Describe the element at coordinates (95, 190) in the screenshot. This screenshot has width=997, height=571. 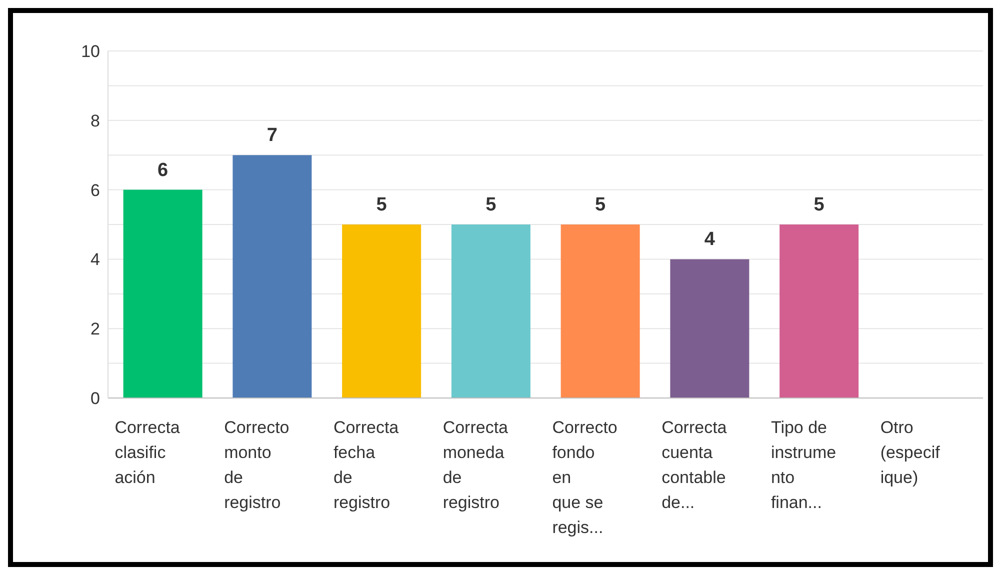
I see `y-tick-label: 6` at that location.